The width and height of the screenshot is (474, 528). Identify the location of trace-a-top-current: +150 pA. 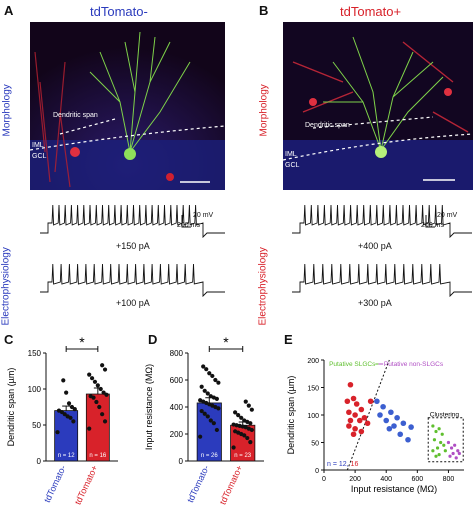
(133, 246).